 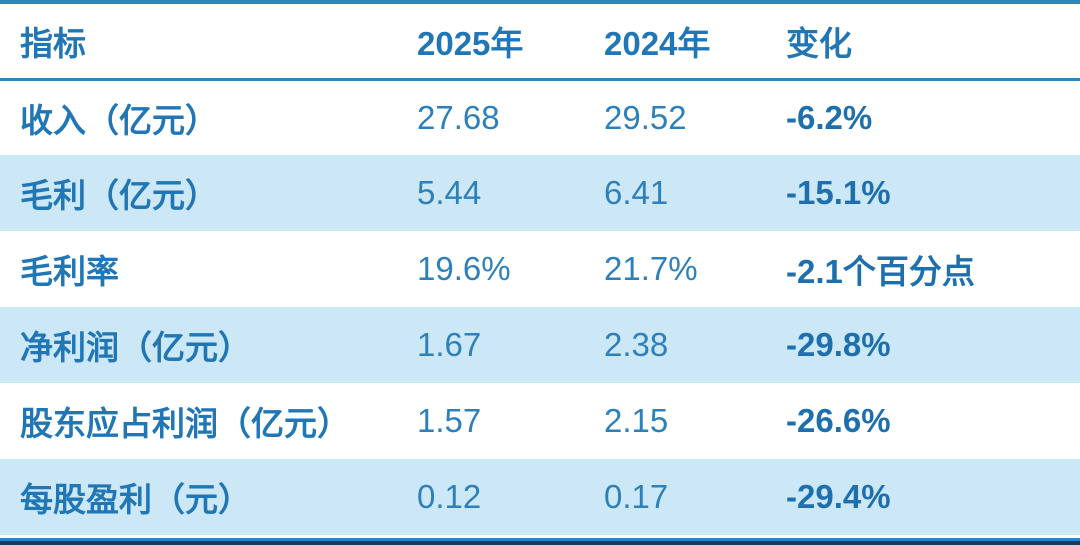 I want to click on table-row-gross-margin: 毛利率 19.6% 21.7% -2.1个百分点, so click(x=540, y=269).